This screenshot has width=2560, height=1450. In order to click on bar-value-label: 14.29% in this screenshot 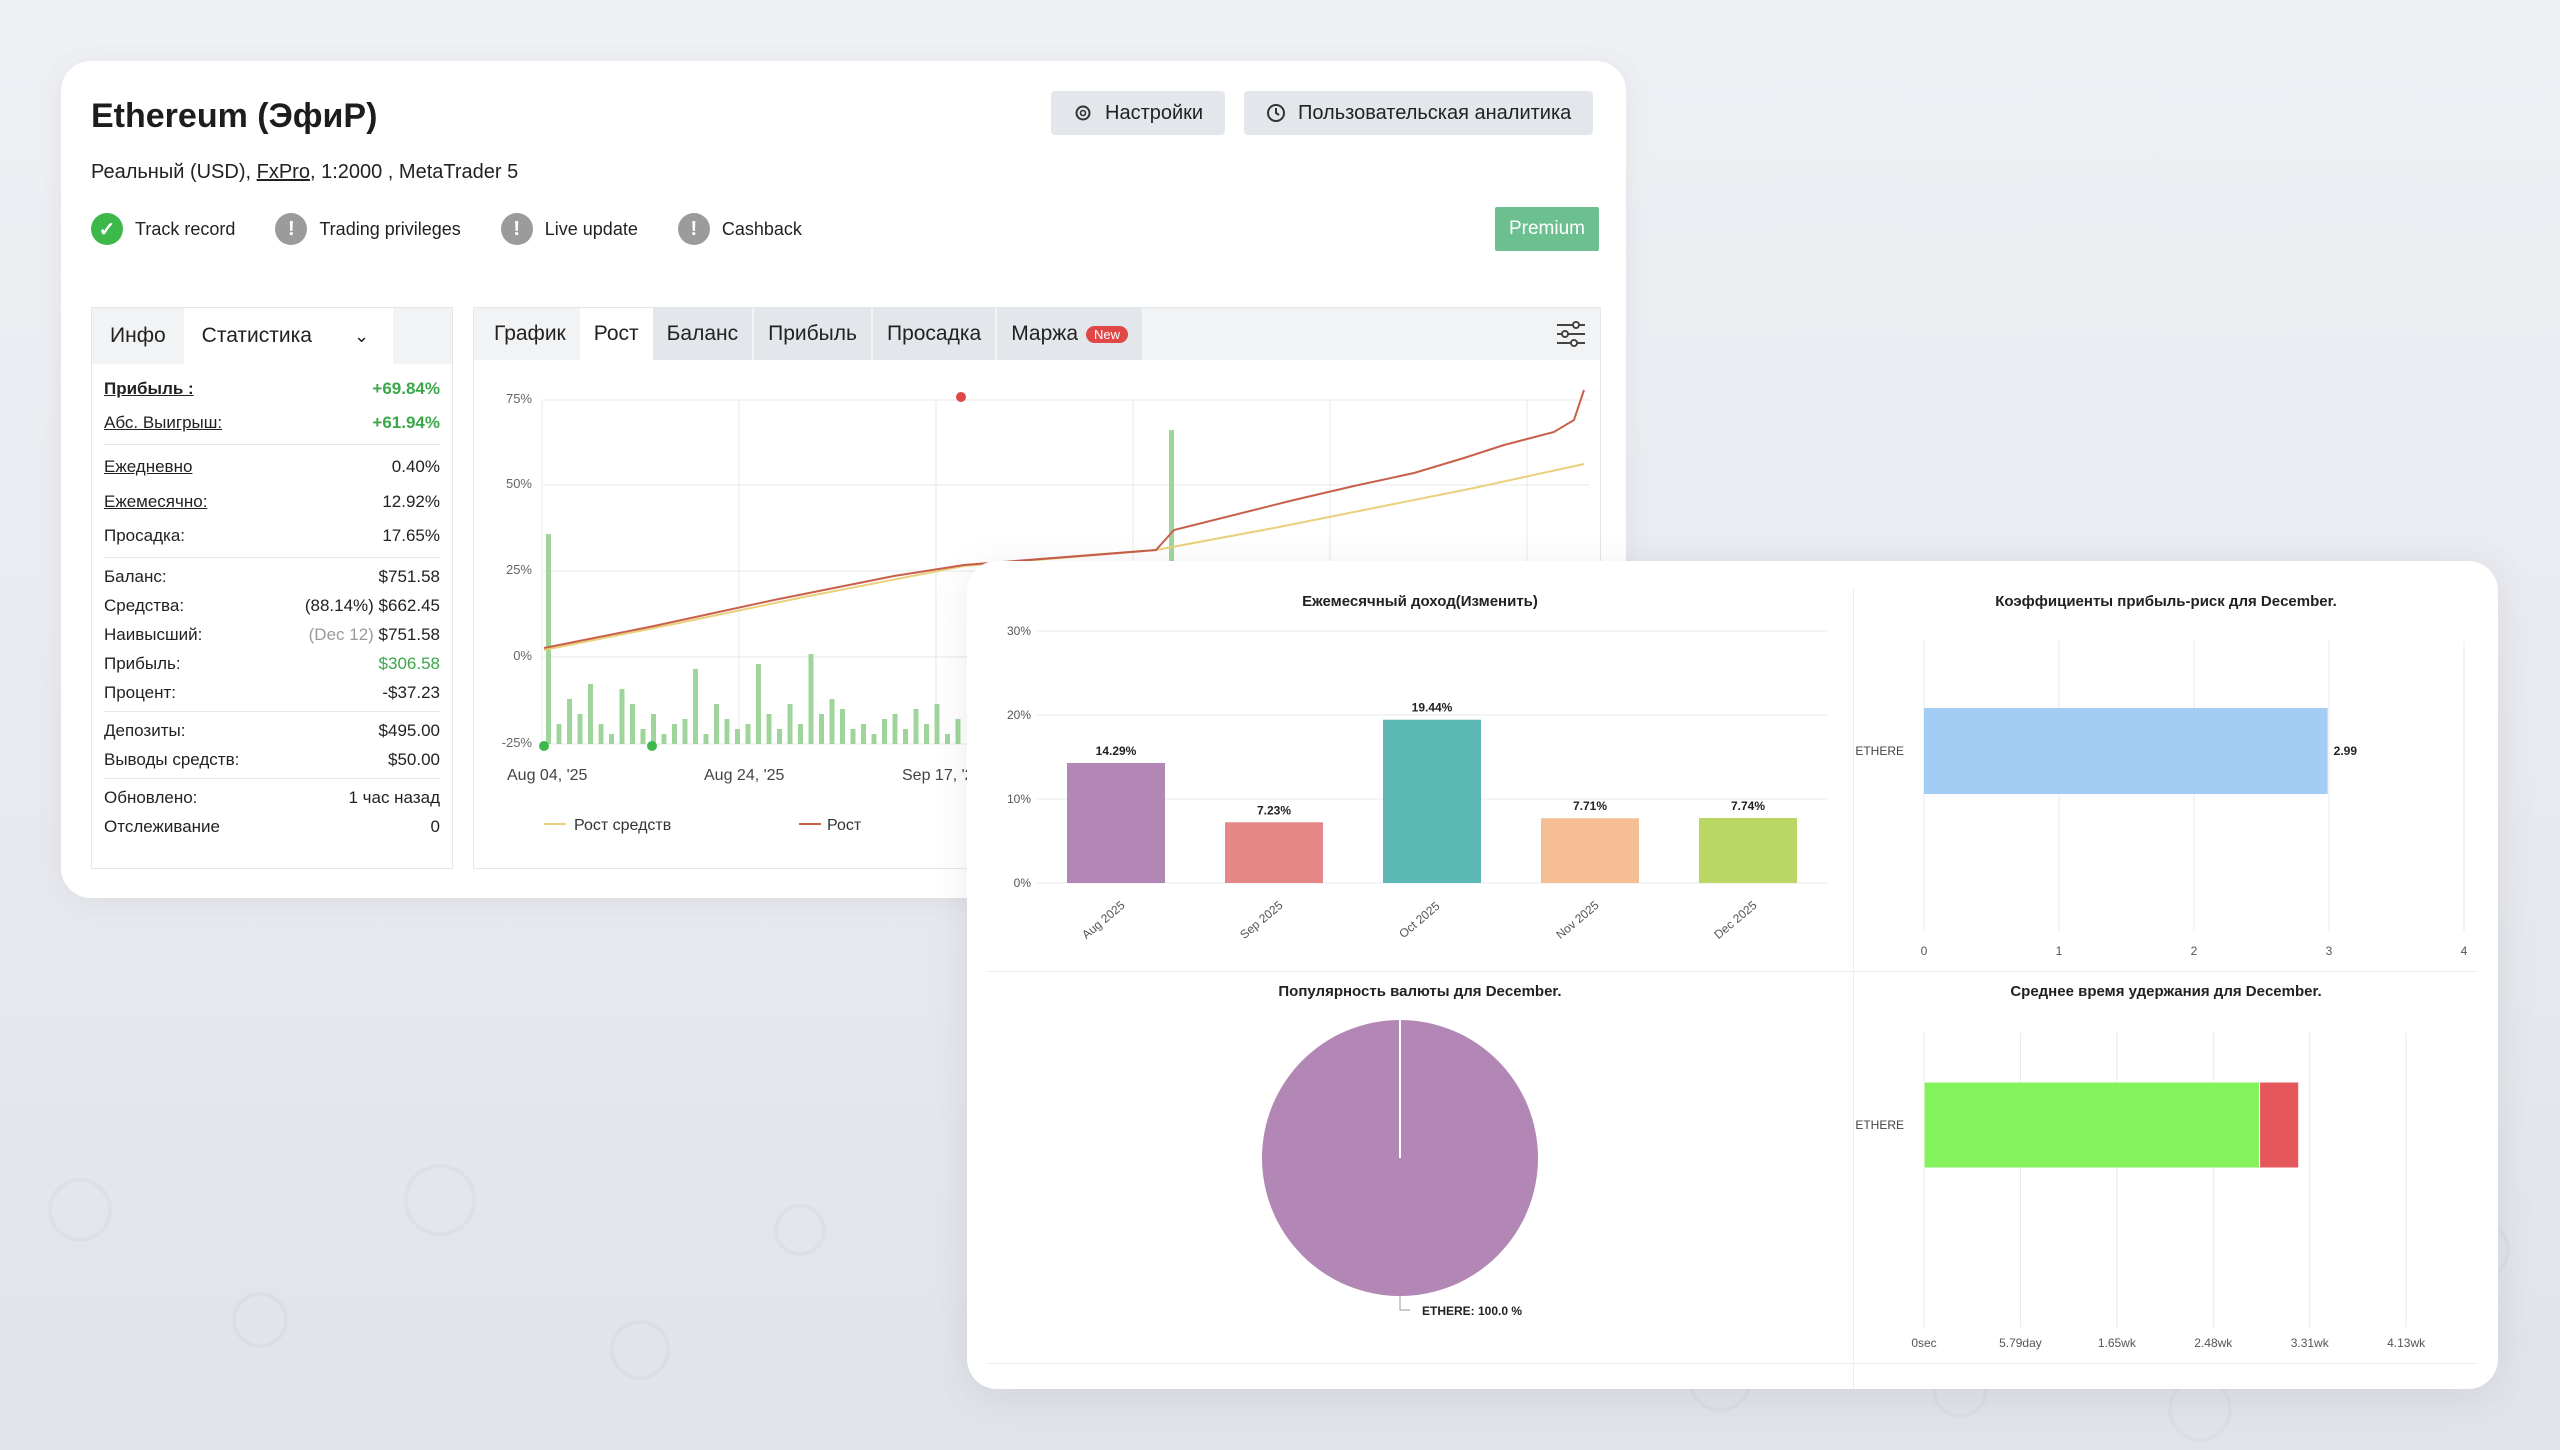, I will do `click(1116, 751)`.